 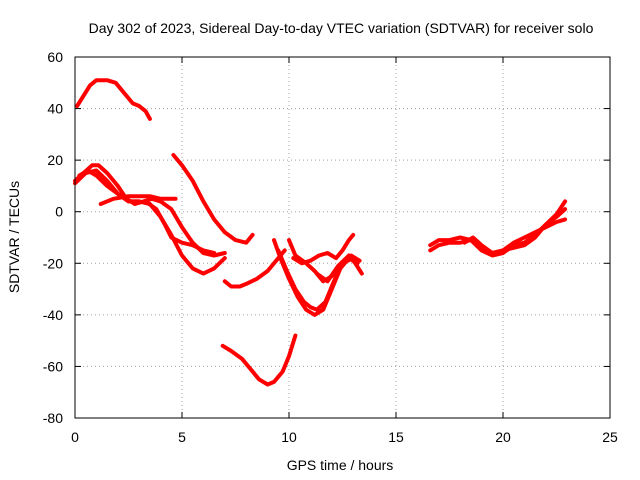 I want to click on y-tick-label: 40, so click(x=55, y=109).